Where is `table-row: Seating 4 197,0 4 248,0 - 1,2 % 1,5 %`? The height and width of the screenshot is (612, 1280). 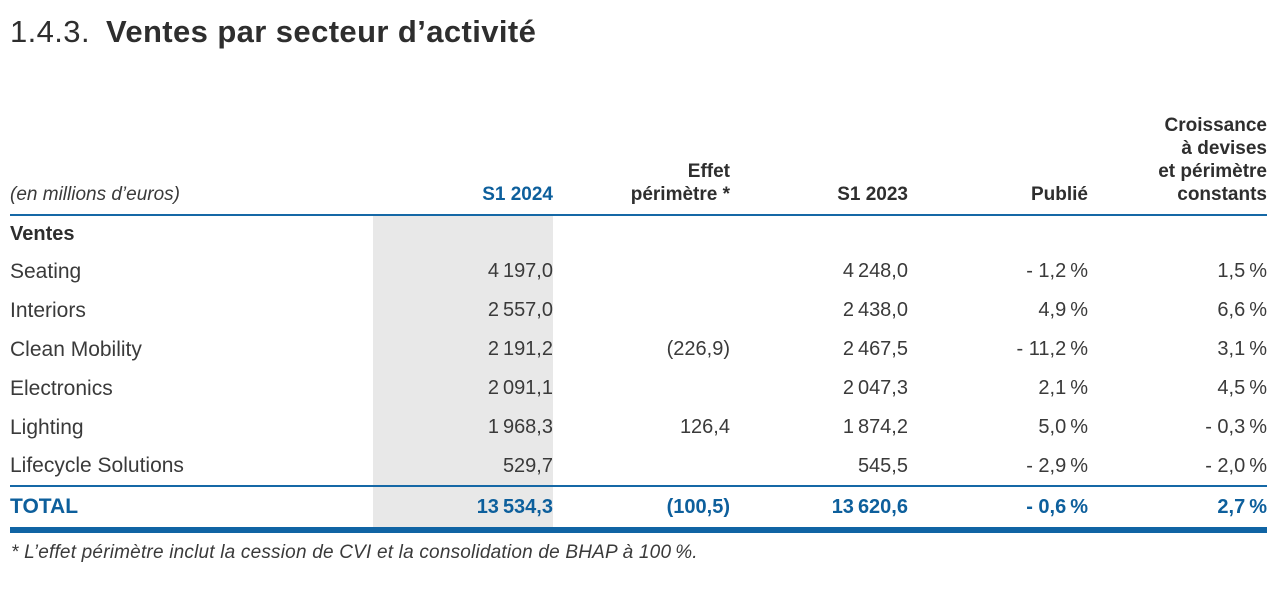
table-row: Seating 4 197,0 4 248,0 - 1,2 % 1,5 % is located at coordinates (638, 271).